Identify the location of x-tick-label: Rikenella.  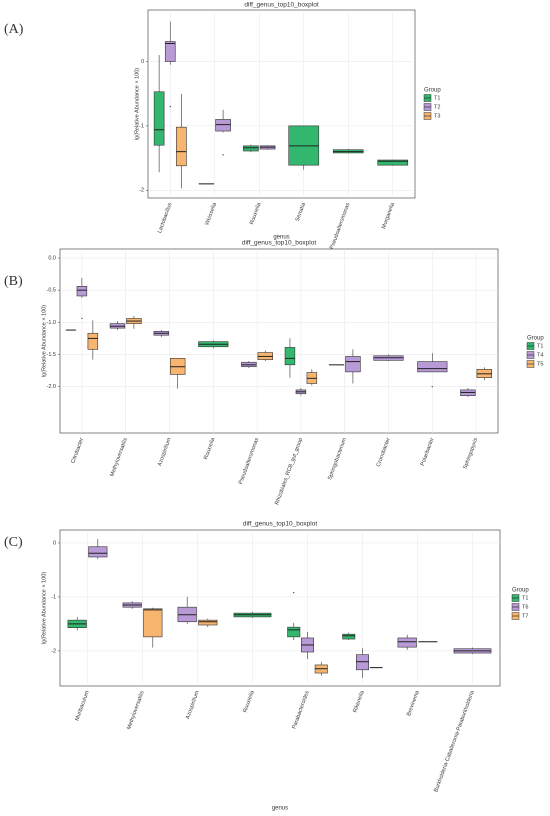
(359, 701).